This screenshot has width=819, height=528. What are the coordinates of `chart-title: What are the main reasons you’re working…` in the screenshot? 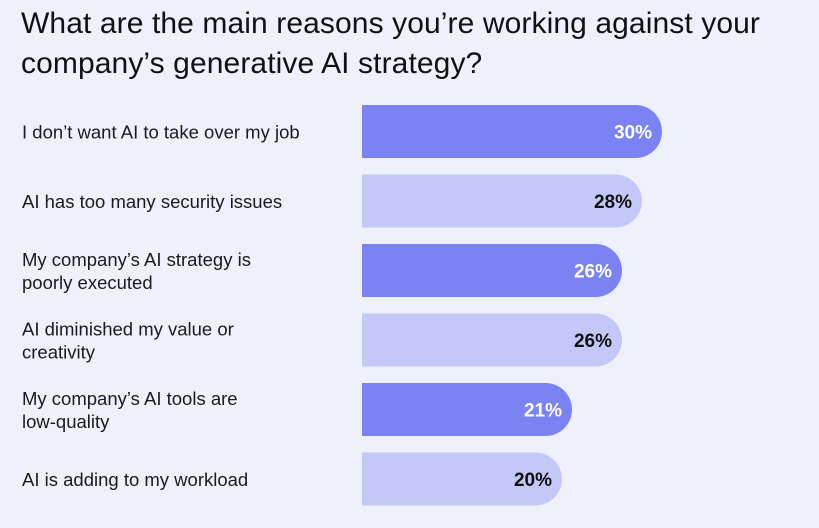 It's located at (390, 43).